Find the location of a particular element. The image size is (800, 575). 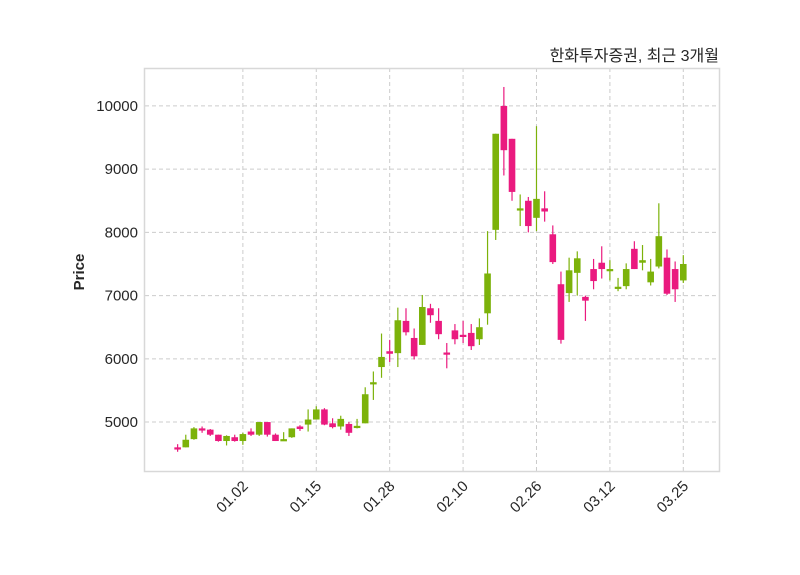

x-tick-label: 02.26 is located at coordinates (526, 497).